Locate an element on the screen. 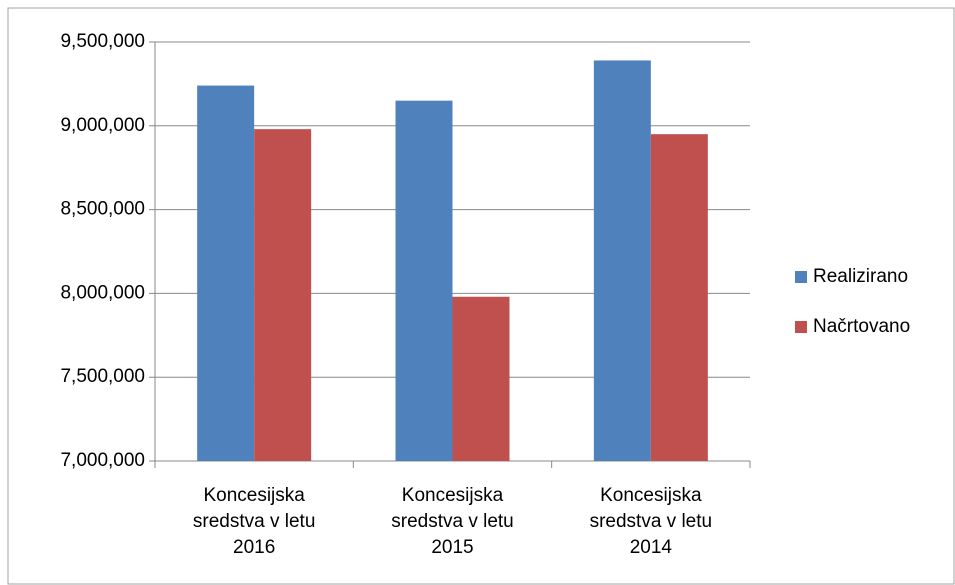 The height and width of the screenshot is (585, 955). y-tick-label: 8,500,000 is located at coordinates (102, 209).